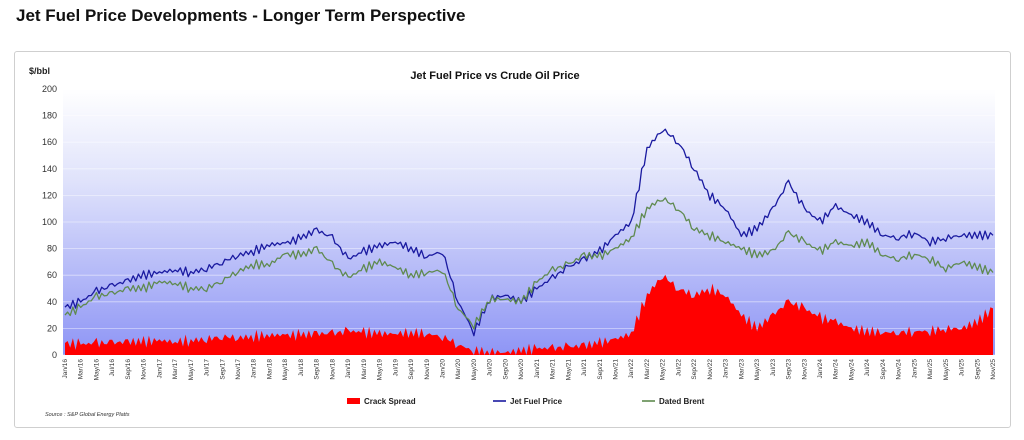  Describe the element at coordinates (222, 369) in the screenshot. I see `x-tick-label: Sep/17` at that location.